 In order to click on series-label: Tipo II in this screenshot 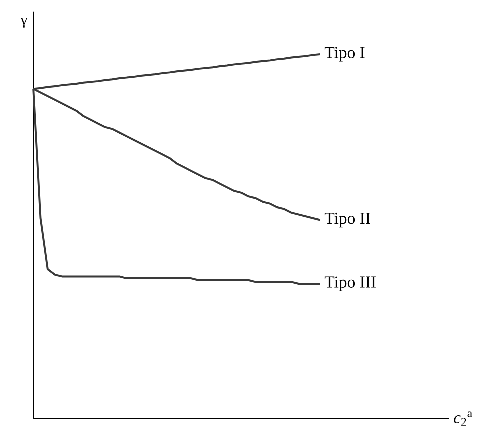, I will do `click(347, 220)`.